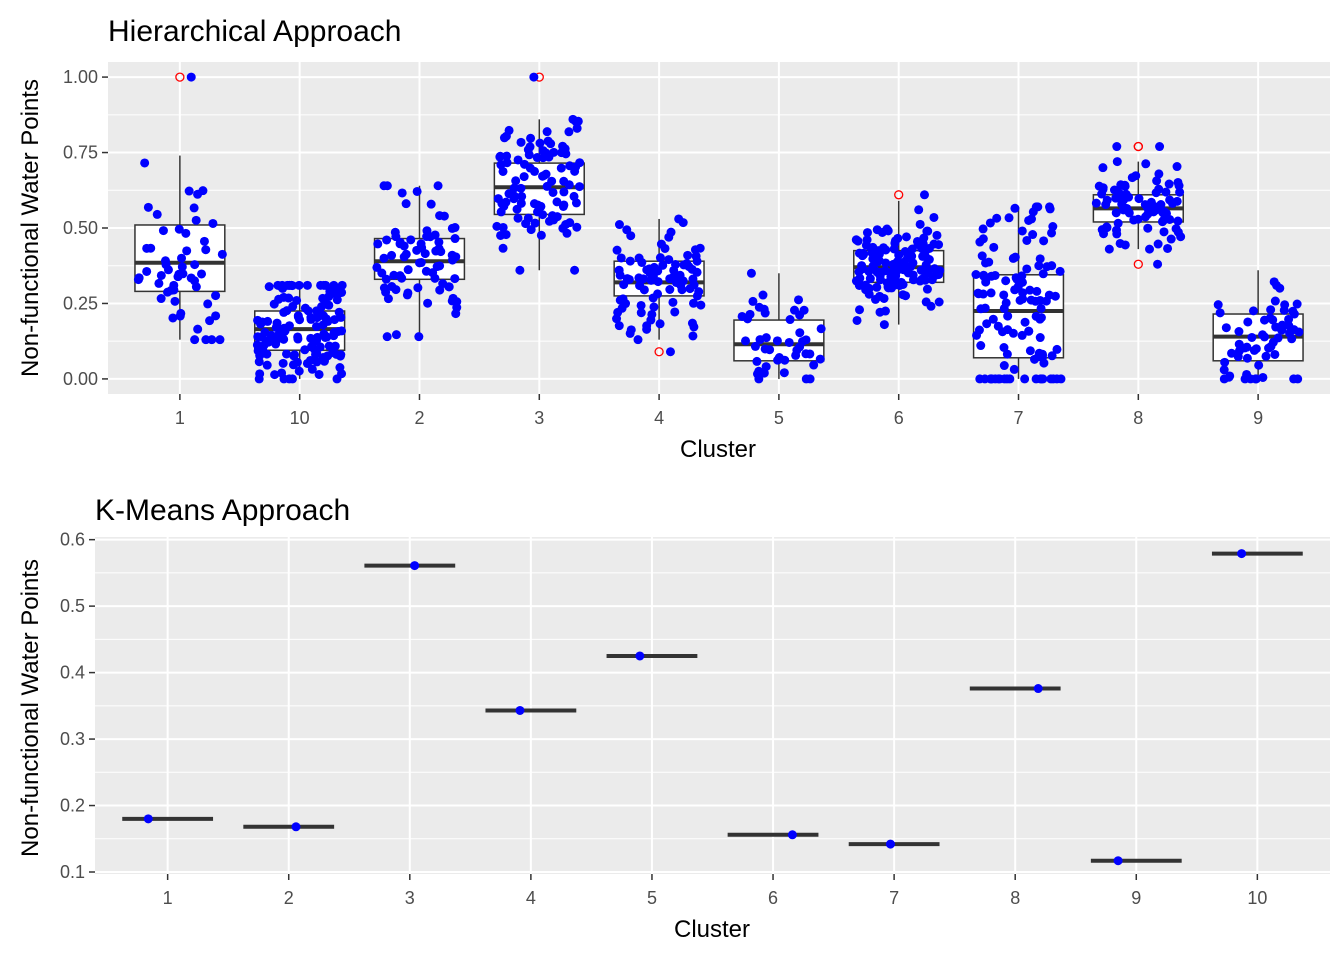 This screenshot has width=1344, height=960. What do you see at coordinates (1257, 898) in the screenshot?
I see `x-tick-label: 10` at bounding box center [1257, 898].